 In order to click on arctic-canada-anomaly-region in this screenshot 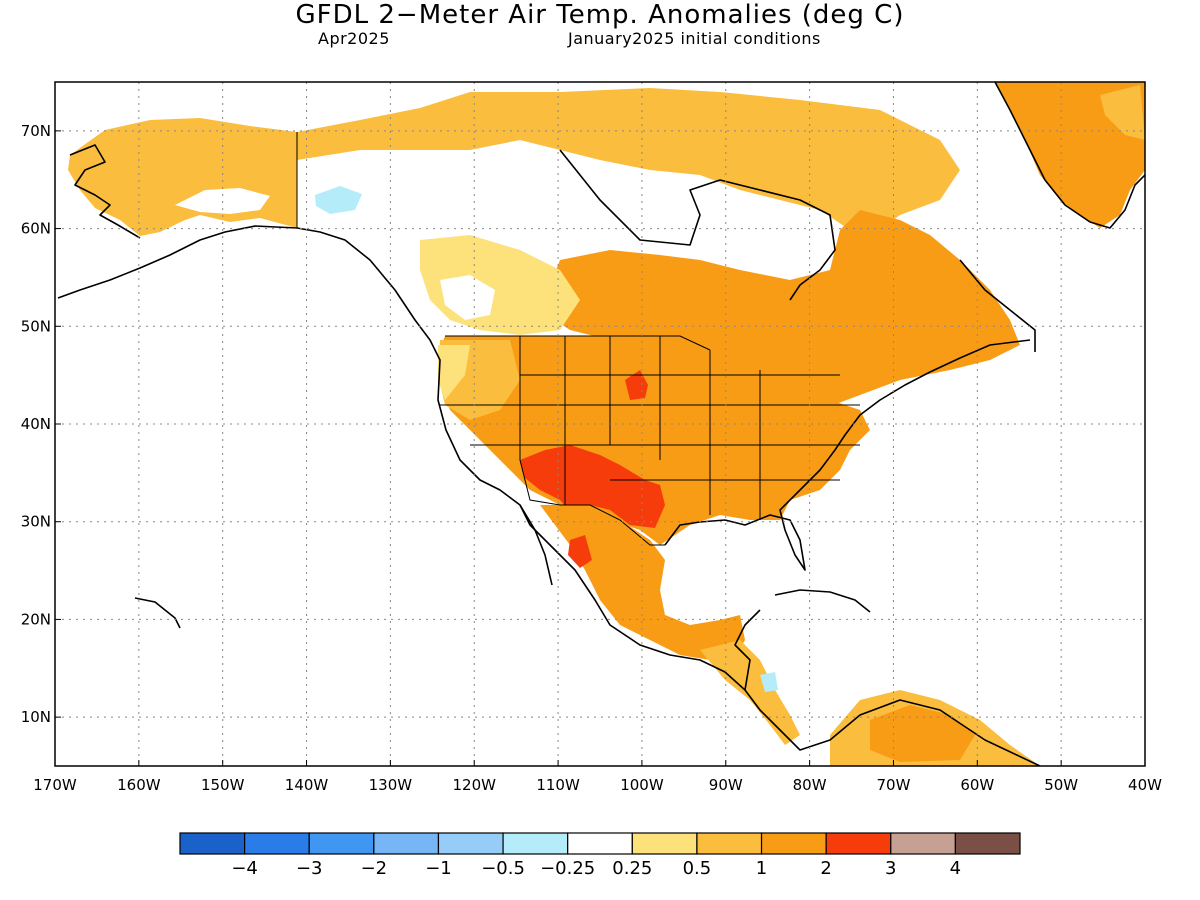, I will do `click(628, 159)`.